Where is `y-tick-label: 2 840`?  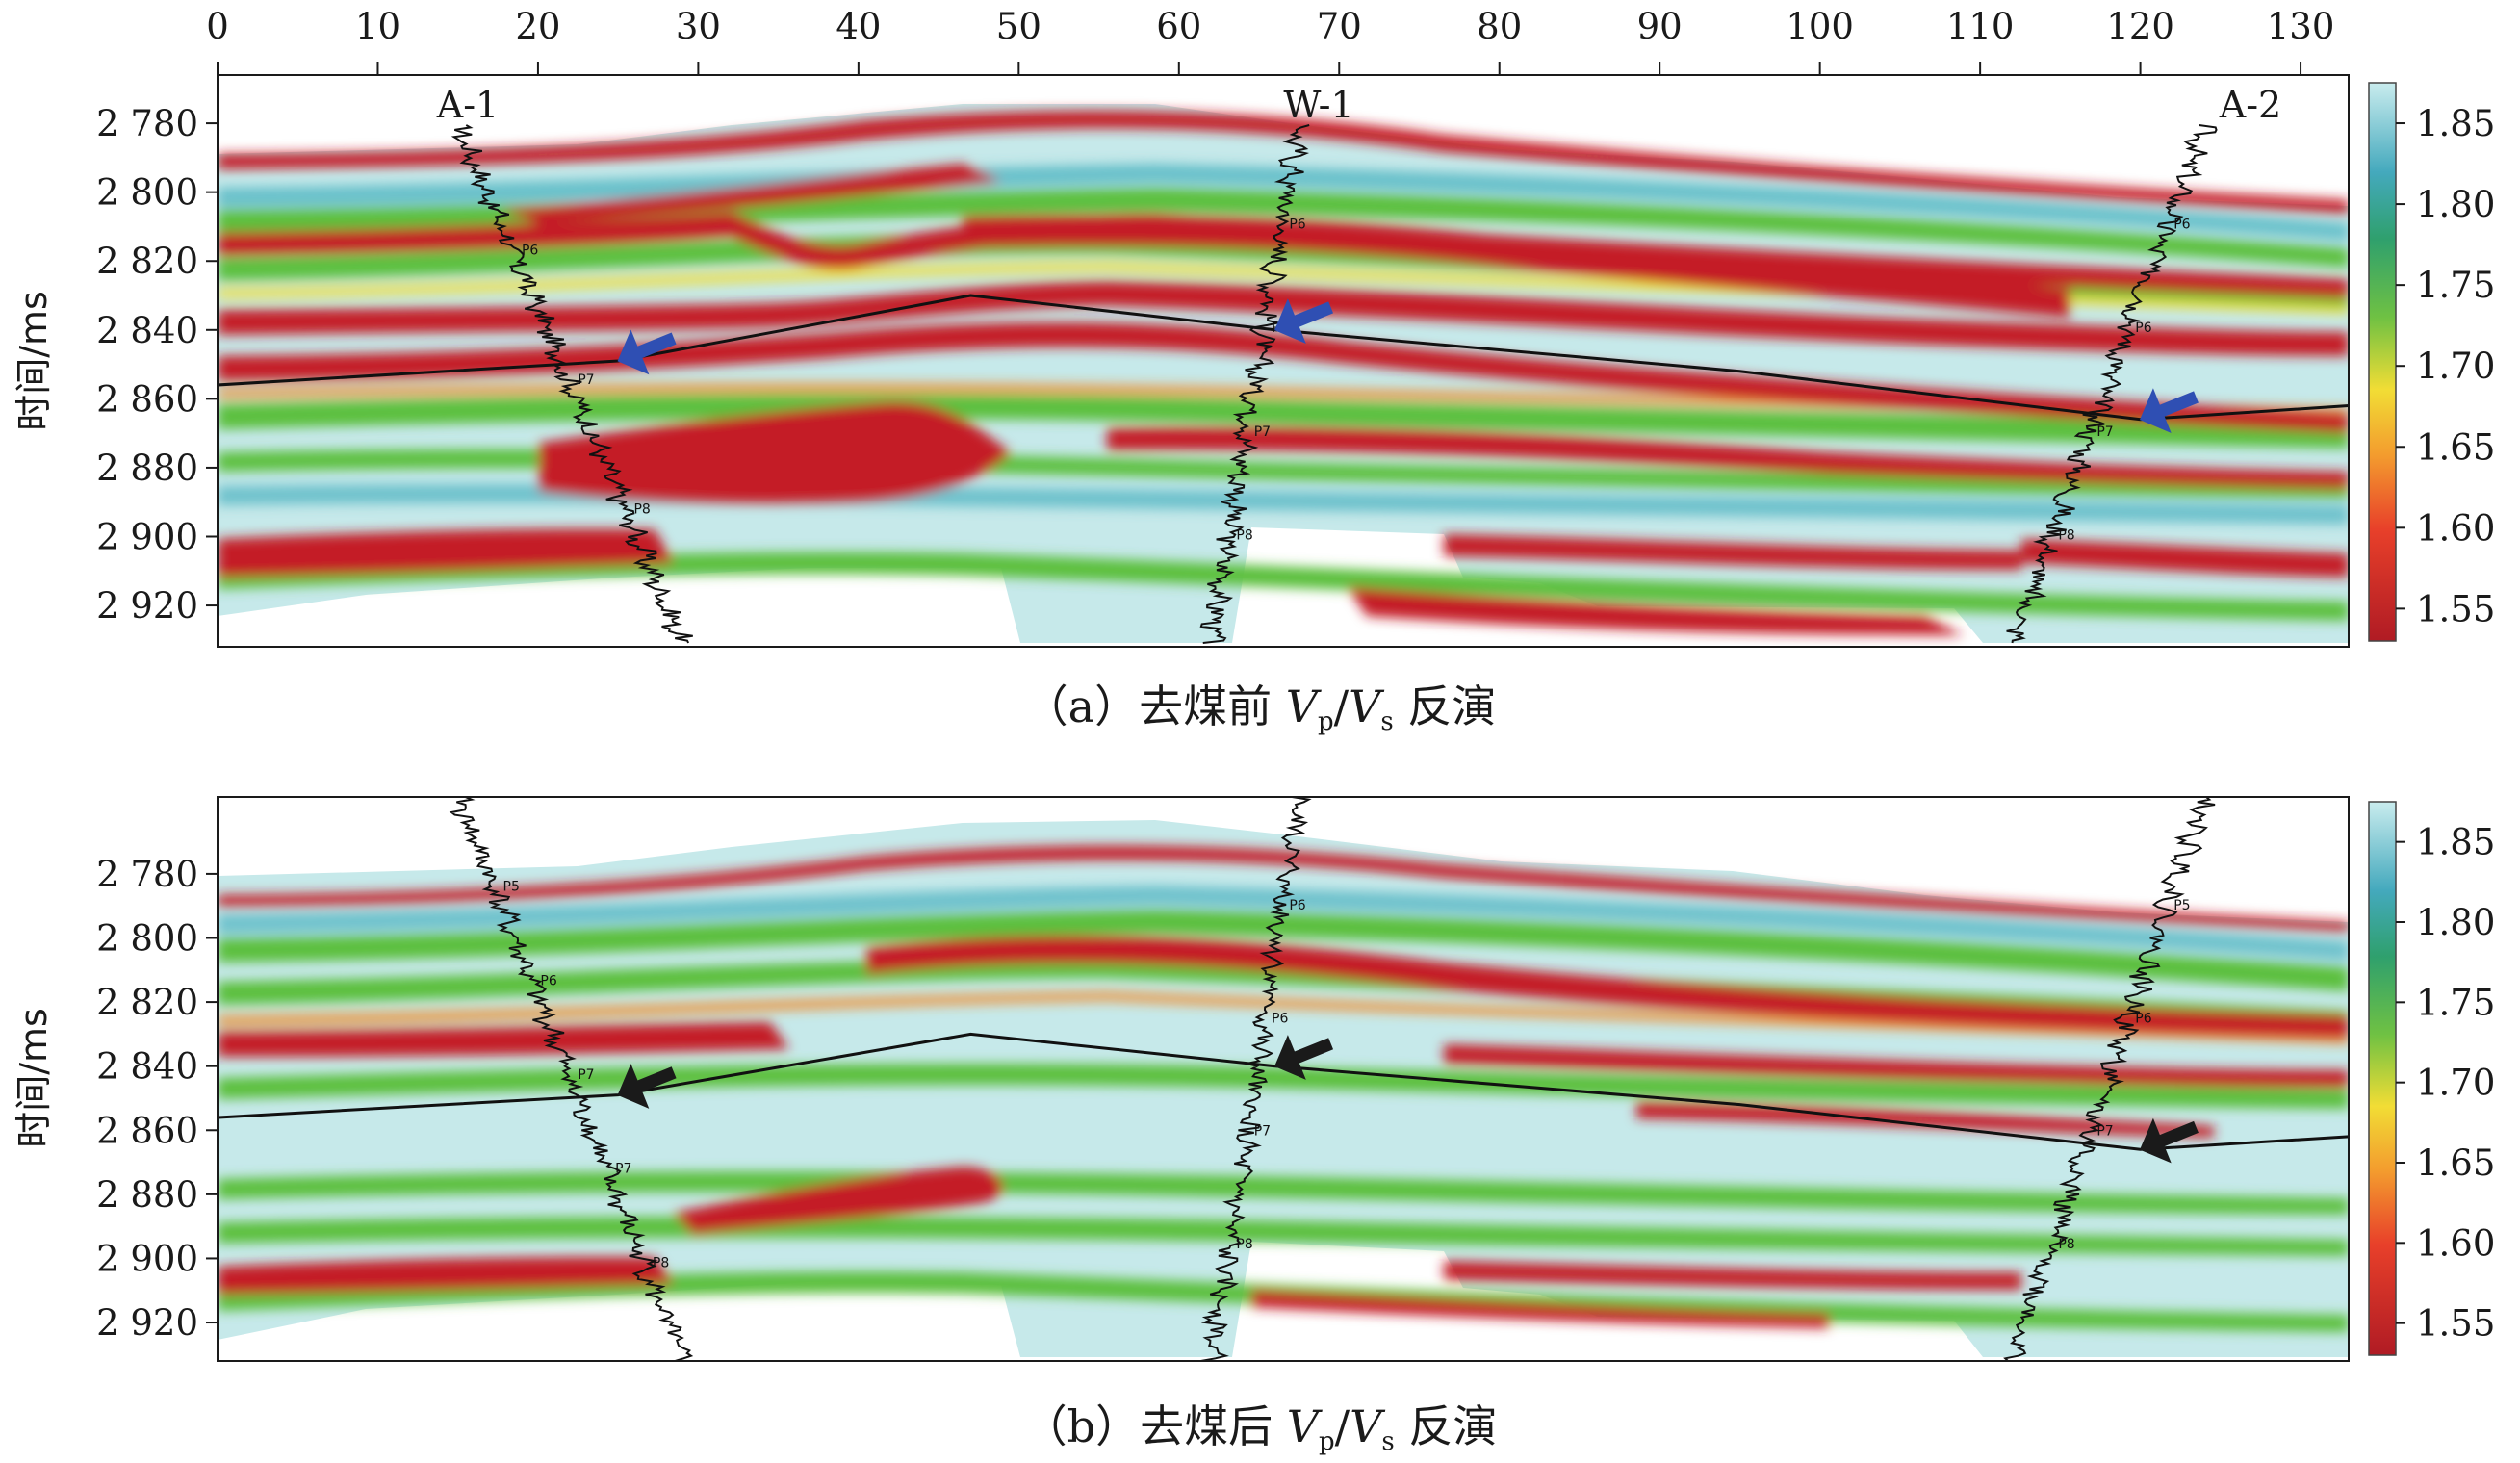 y-tick-label: 2 840 is located at coordinates (147, 330).